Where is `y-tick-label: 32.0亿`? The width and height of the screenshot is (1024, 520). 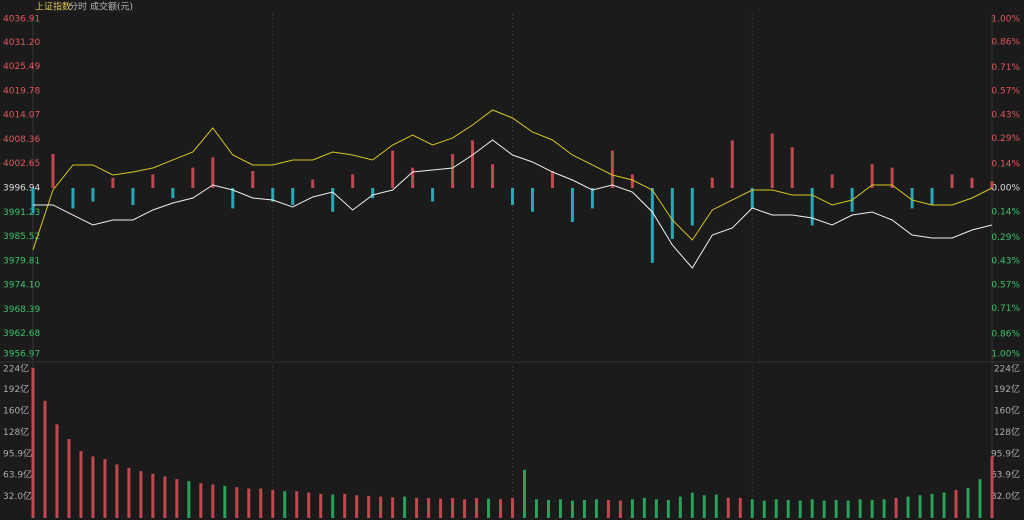 y-tick-label: 32.0亿 is located at coordinates (1005, 496).